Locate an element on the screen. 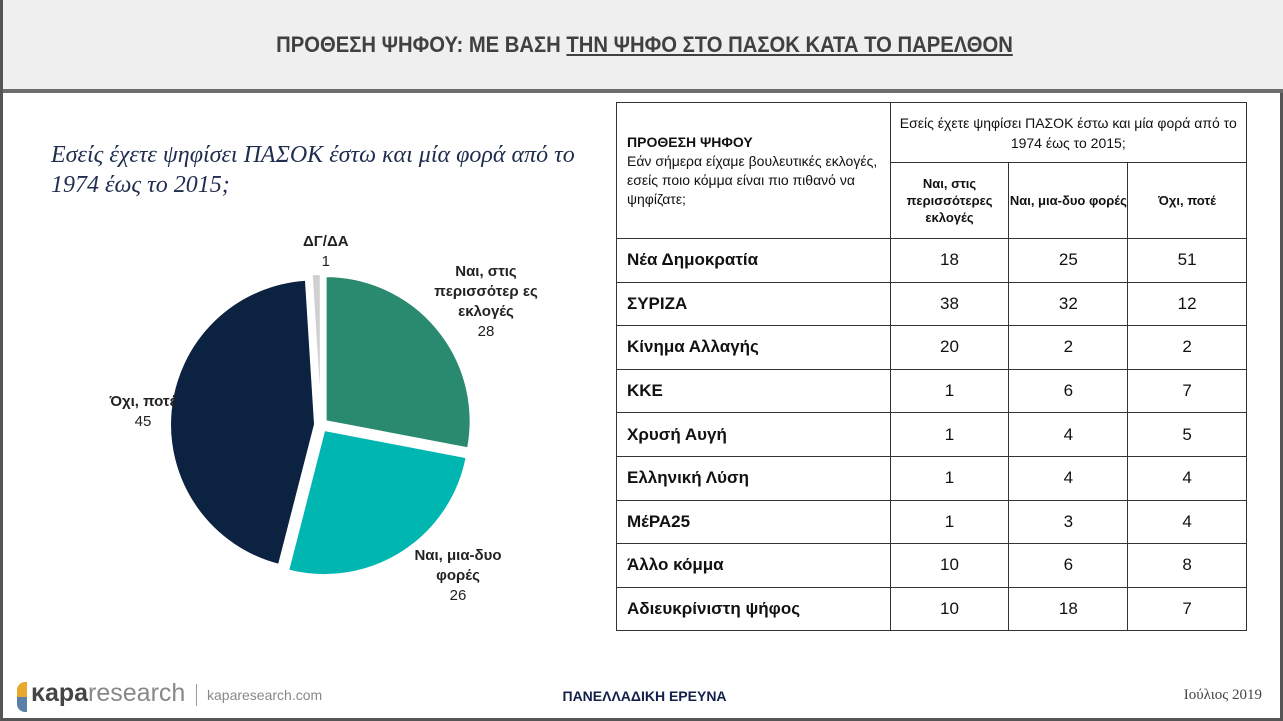 Image resolution: width=1283 pixels, height=721 pixels. table-cell: 12 is located at coordinates (1187, 304).